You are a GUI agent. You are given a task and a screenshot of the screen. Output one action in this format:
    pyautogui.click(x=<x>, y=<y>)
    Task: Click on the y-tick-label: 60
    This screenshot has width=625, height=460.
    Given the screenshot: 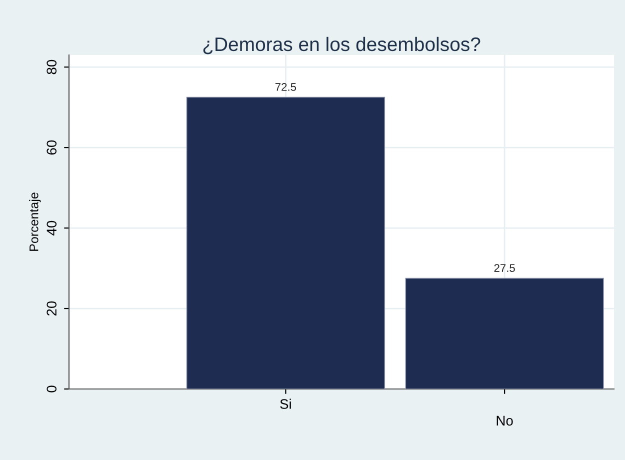 What is the action you would take?
    pyautogui.click(x=51, y=147)
    